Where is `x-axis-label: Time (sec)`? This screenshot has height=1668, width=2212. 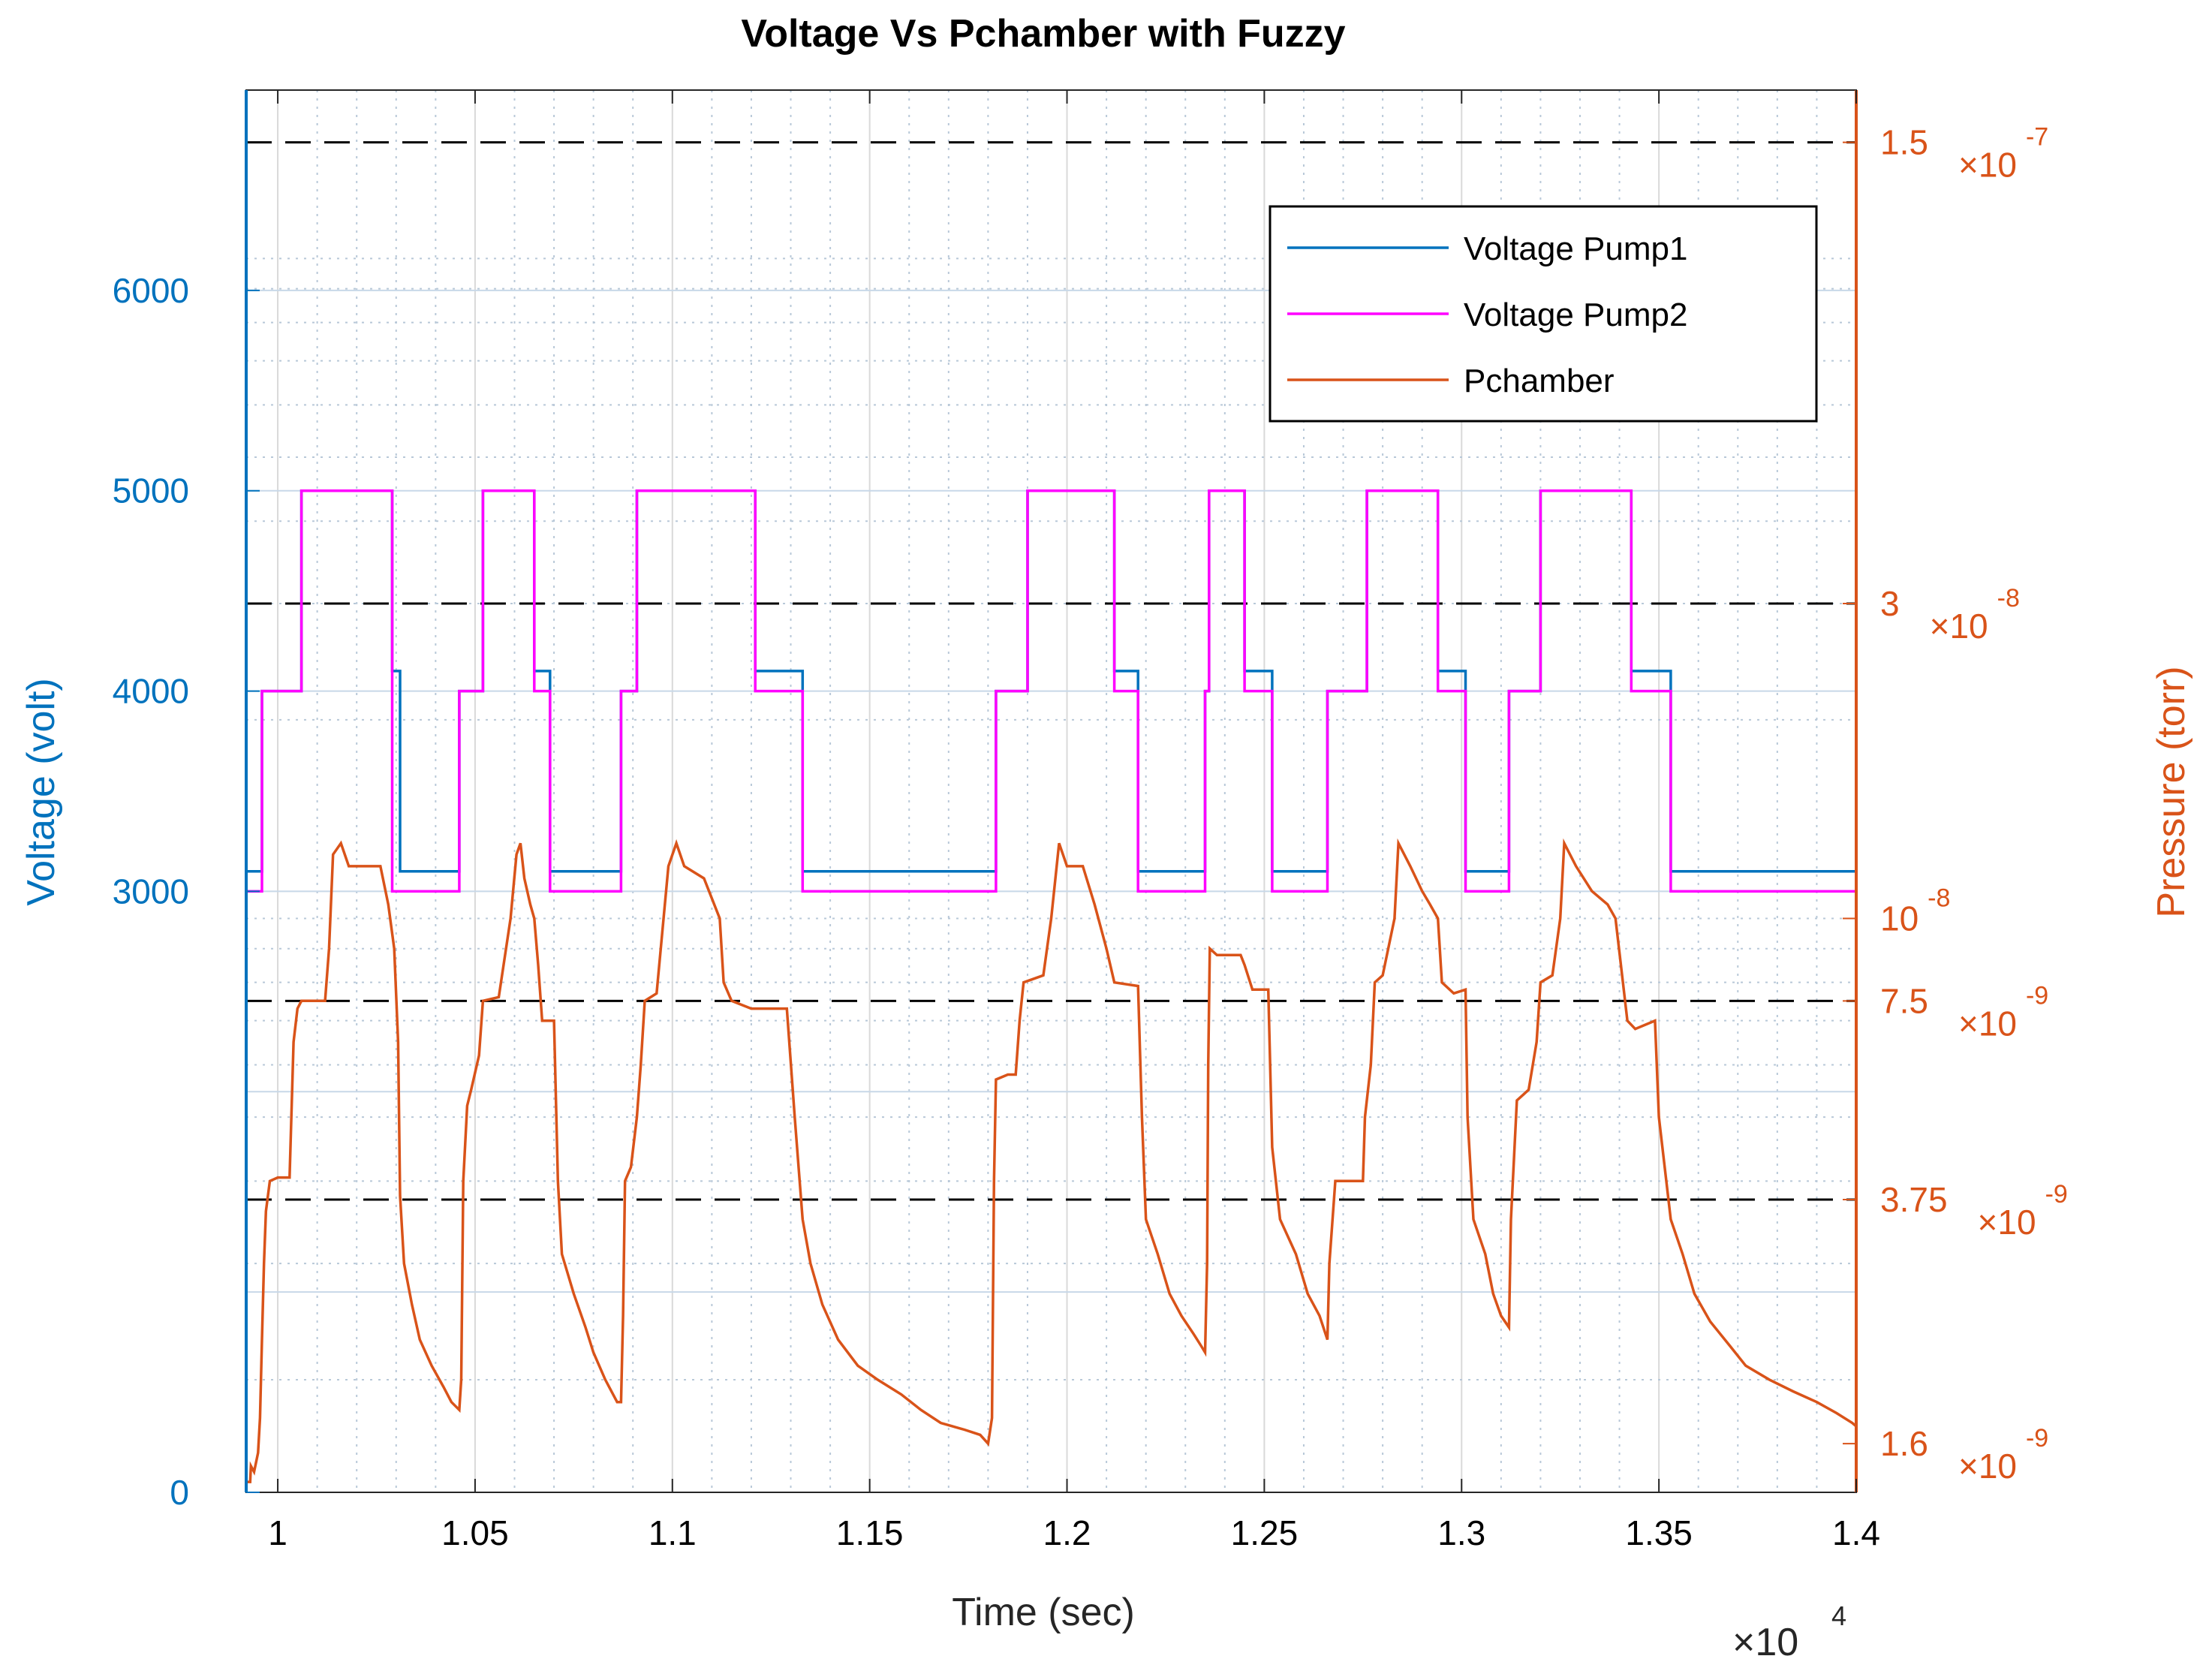 x-axis-label: Time (sec) is located at coordinates (1043, 1613).